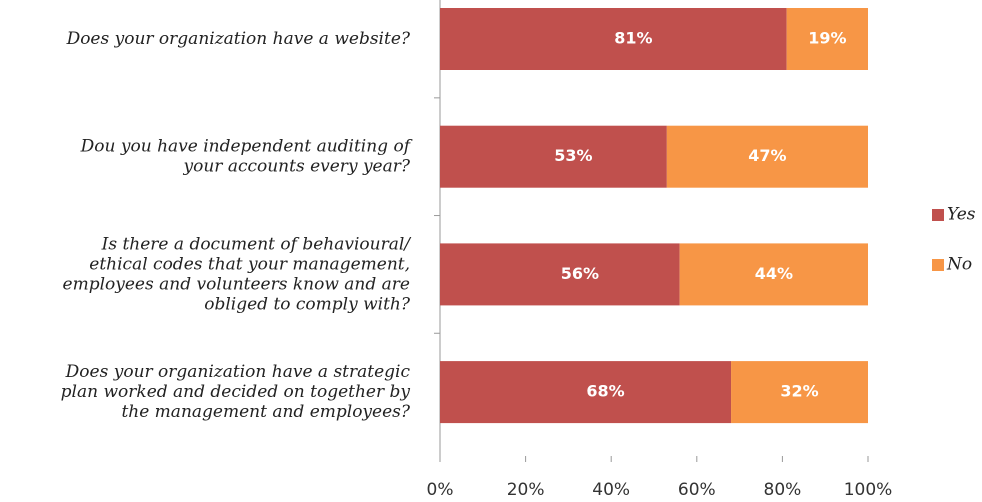 Image resolution: width=982 pixels, height=502 pixels. I want to click on value-label: 56%, so click(580, 273).